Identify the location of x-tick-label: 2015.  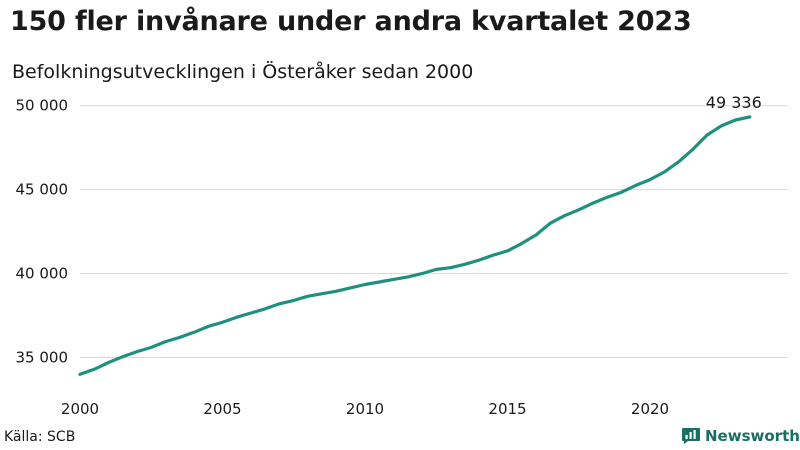
(507, 409).